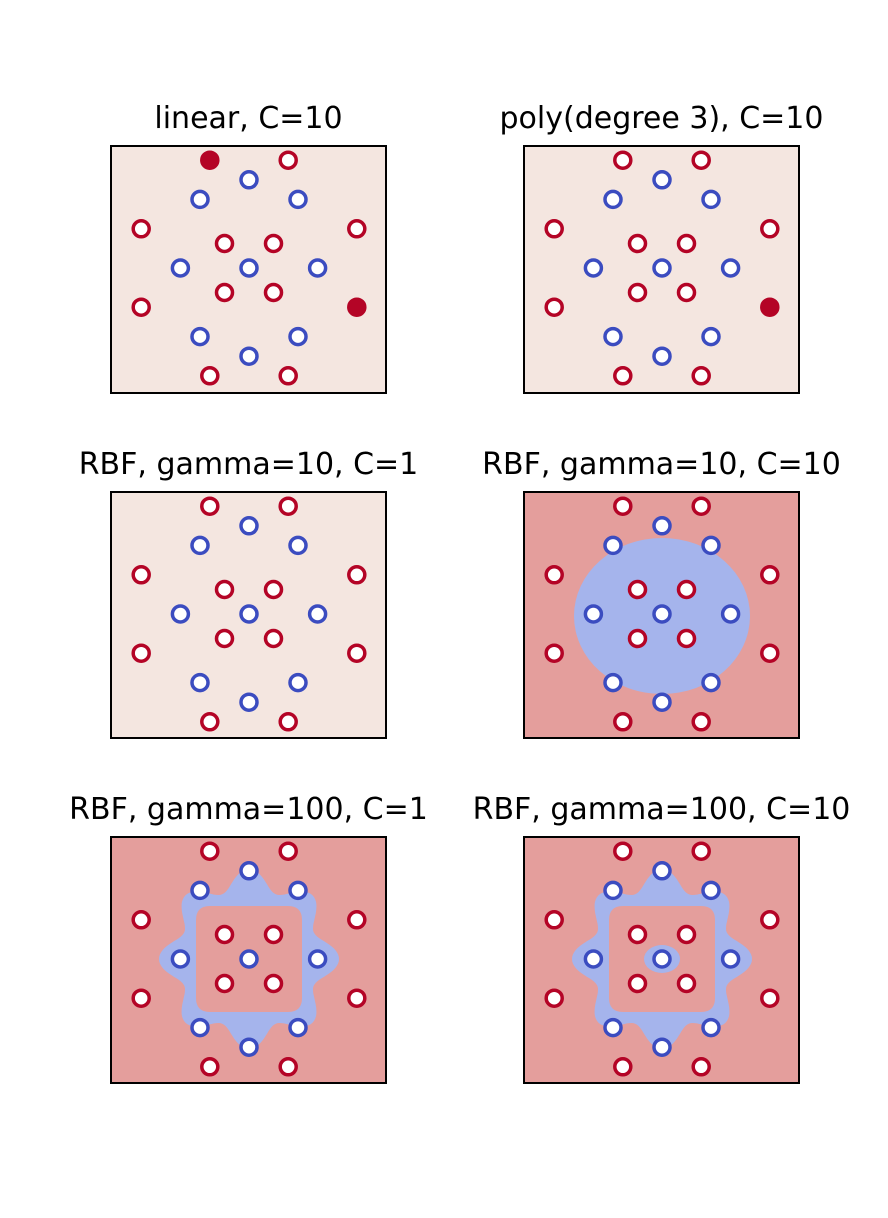  I want to click on subplot-rbf-g100-c1: RBF, gamma=100, C=1, so click(248, 938).